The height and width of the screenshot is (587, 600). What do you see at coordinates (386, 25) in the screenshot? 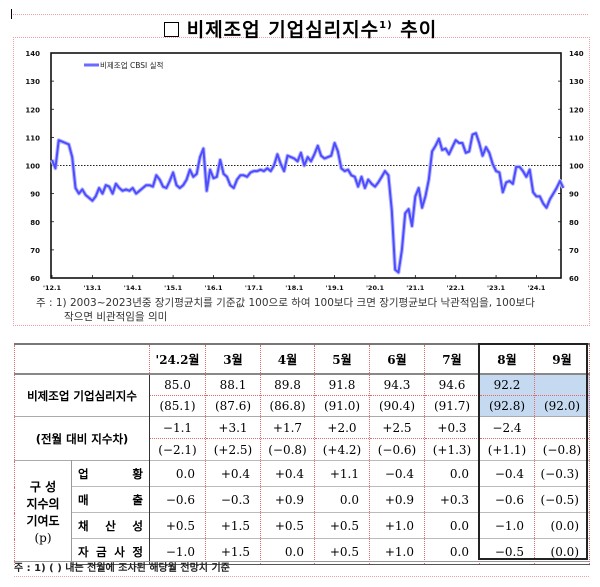
I see `title-footnote-mark: 1)` at bounding box center [386, 25].